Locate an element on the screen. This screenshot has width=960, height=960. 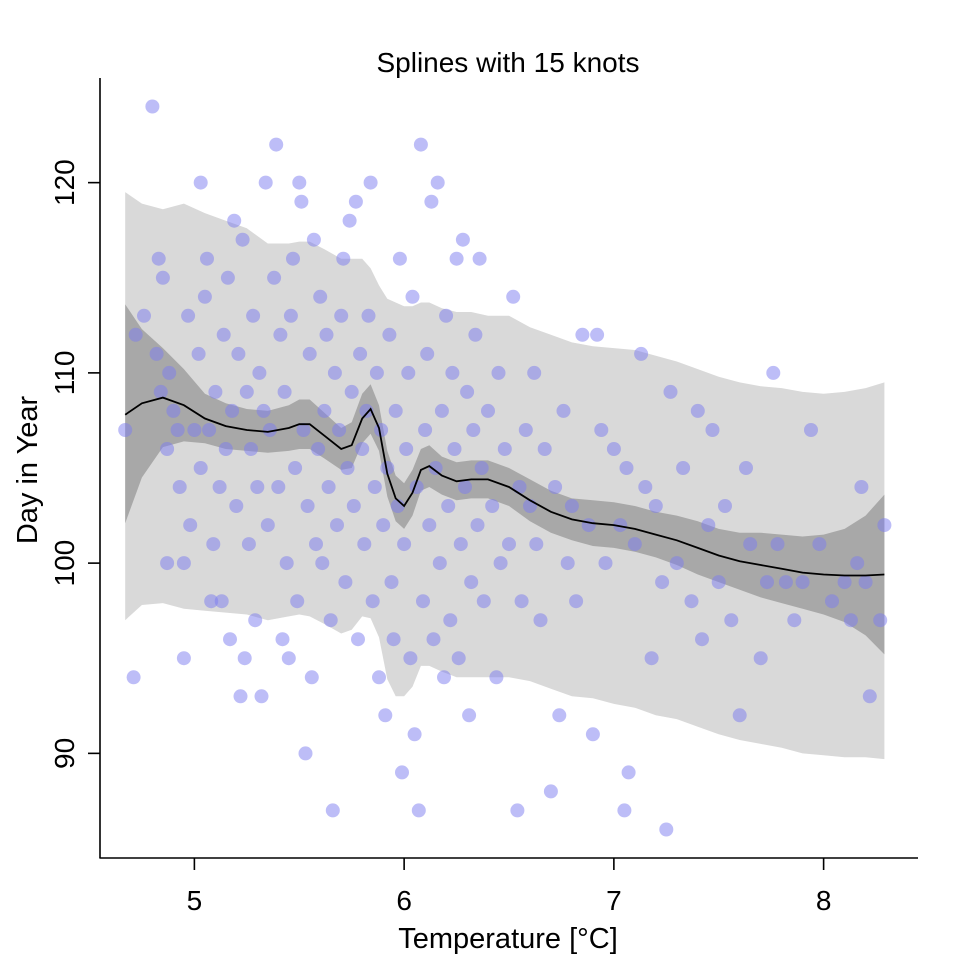
y-tick-label: 90 is located at coordinates (64, 753).